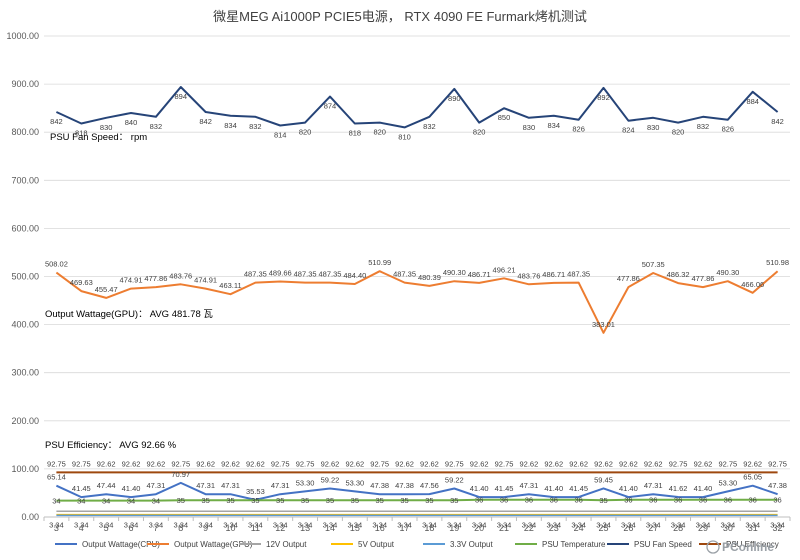 This screenshot has height=560, width=800. Describe the element at coordinates (106, 528) in the screenshot. I see `x-tick-label: 5` at that location.